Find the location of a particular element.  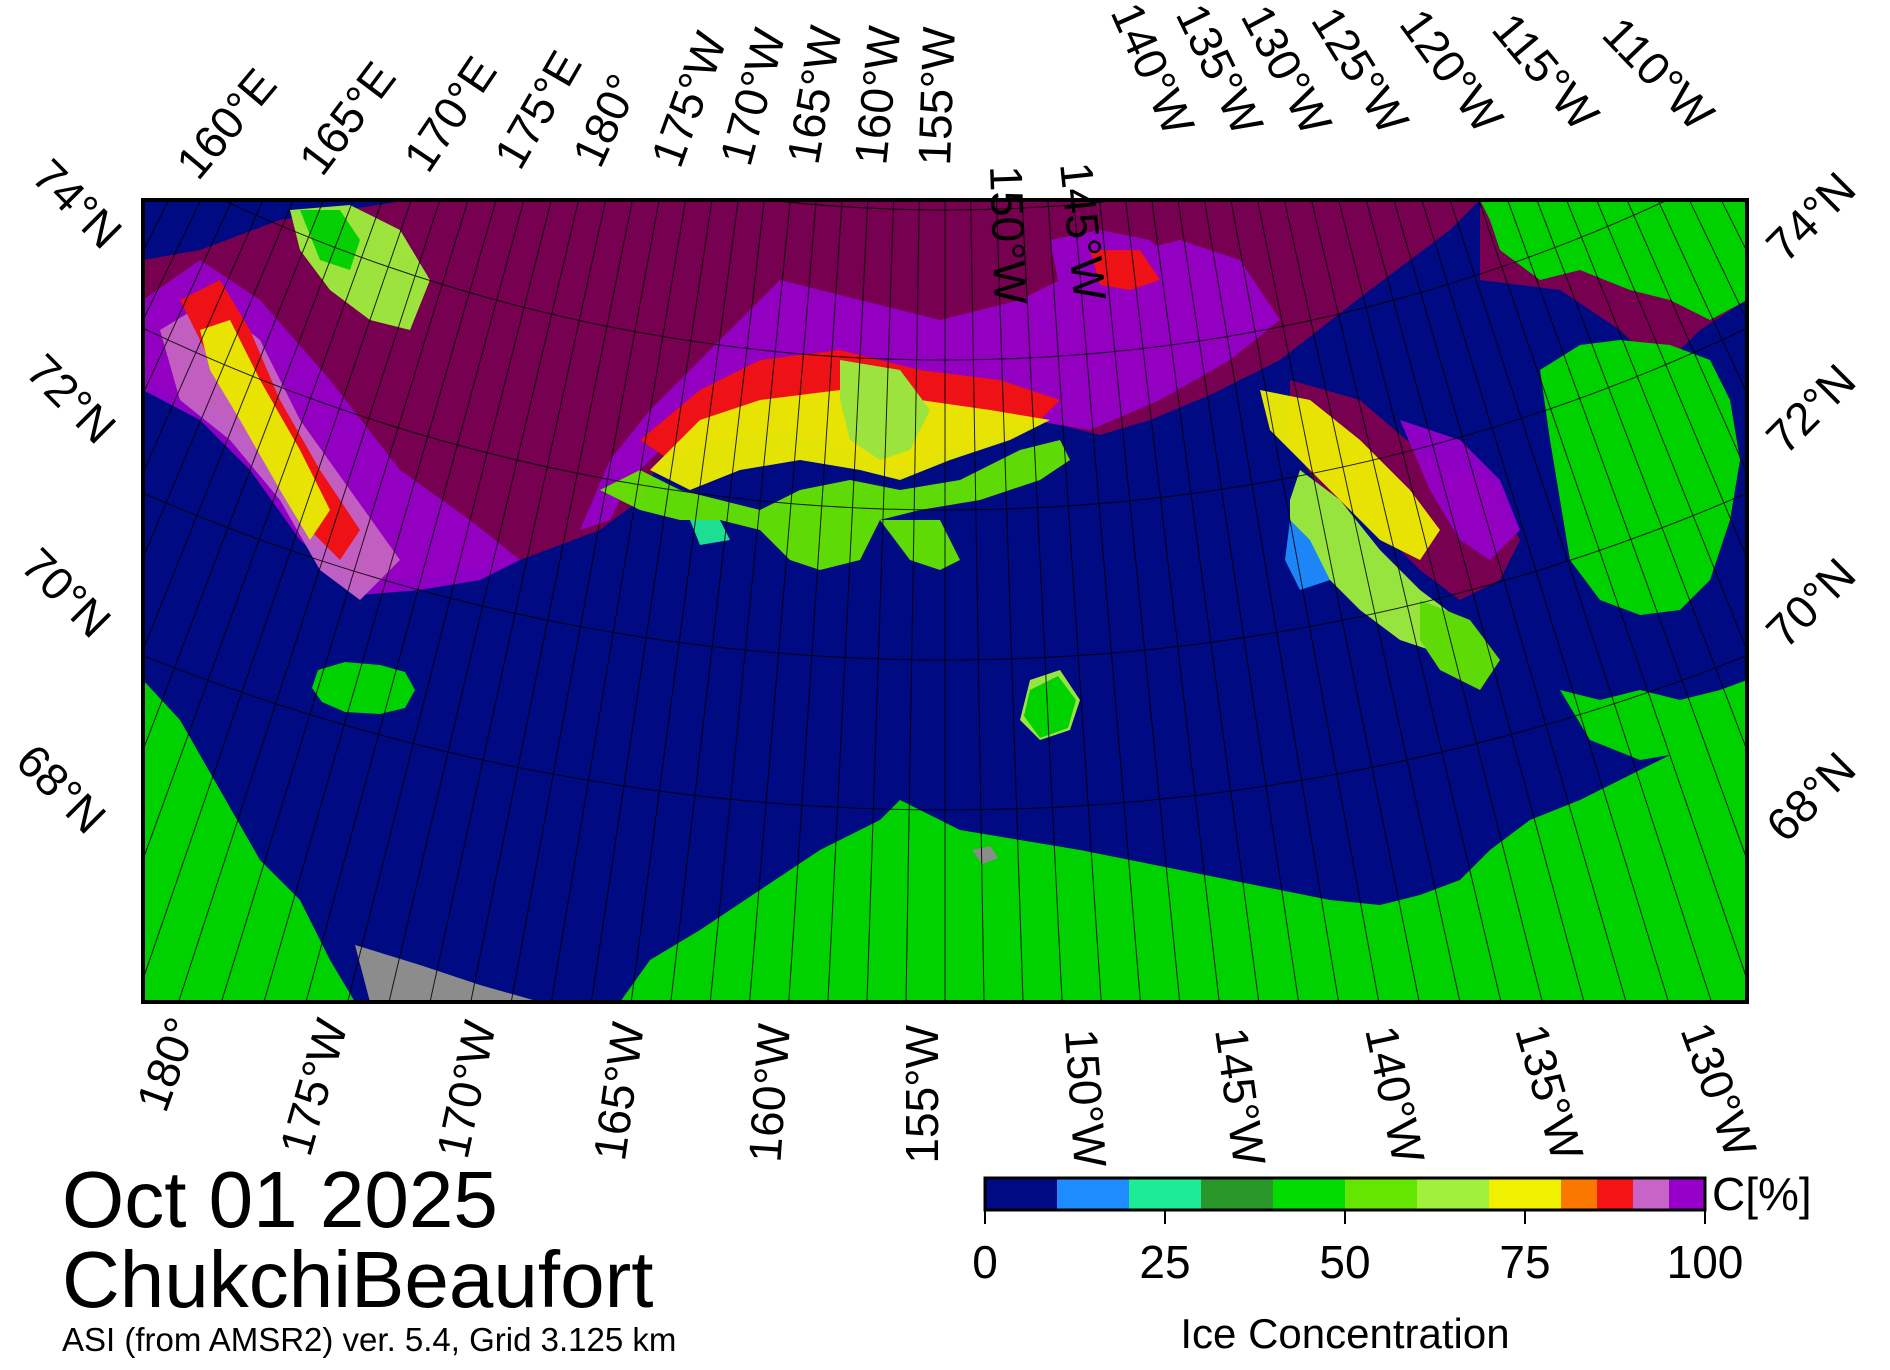

lon-label-bottom: 160°W is located at coordinates (769, 1092).